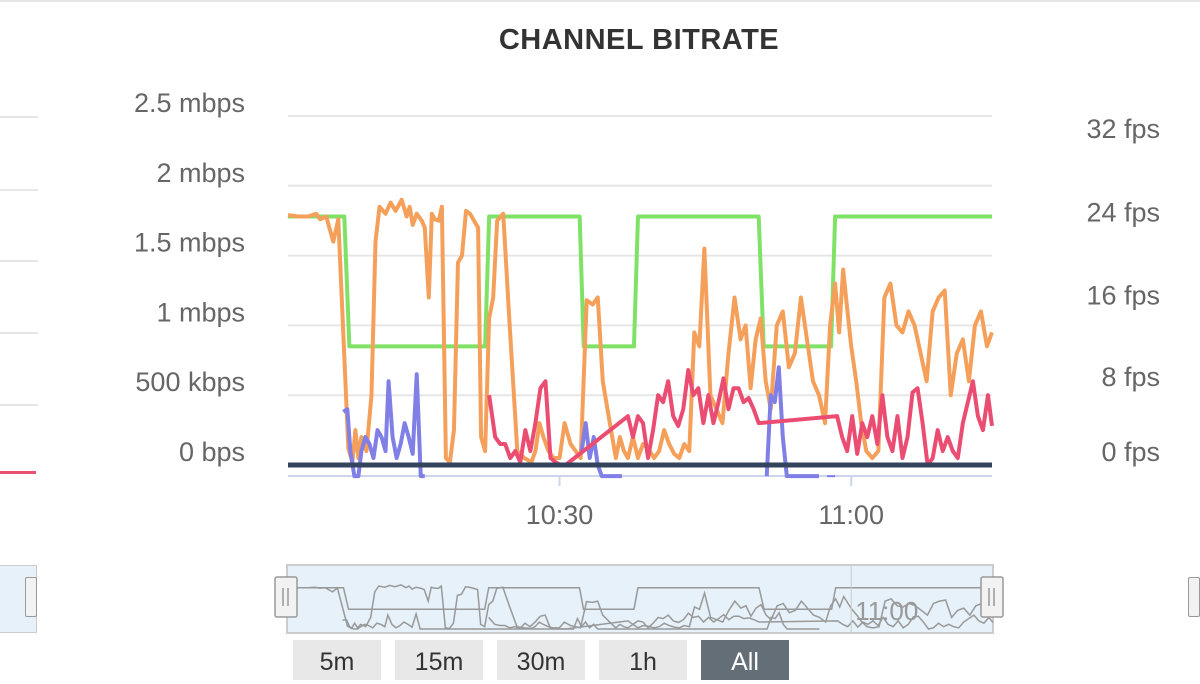 This screenshot has height=684, width=1200. I want to click on y-tick-label-right: 8 fps, so click(1130, 377).